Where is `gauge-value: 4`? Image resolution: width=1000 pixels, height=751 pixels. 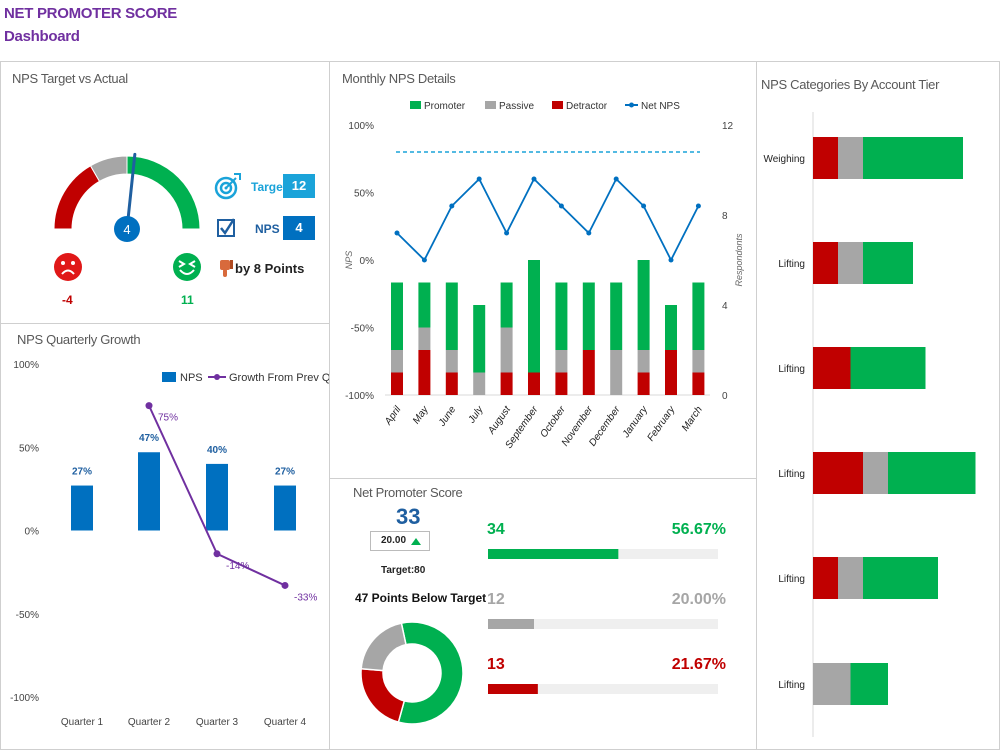 gauge-value: 4 is located at coordinates (126, 229).